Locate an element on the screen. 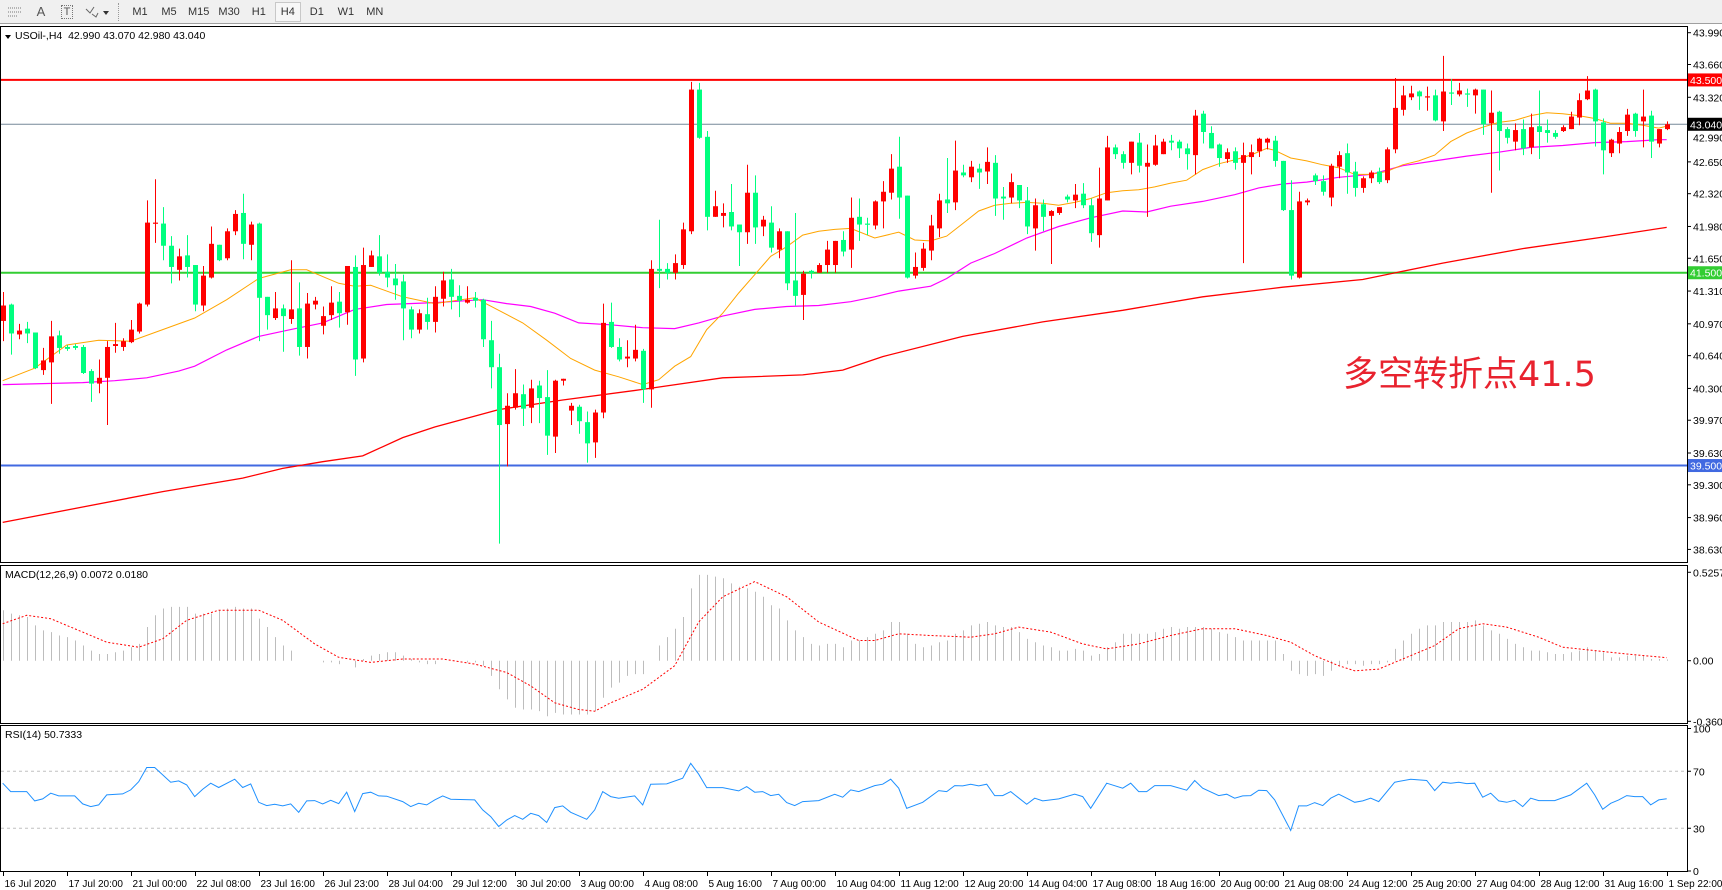 This screenshot has height=890, width=1722. date-tick-label: 18 Aug 16:00 is located at coordinates (1186, 884).